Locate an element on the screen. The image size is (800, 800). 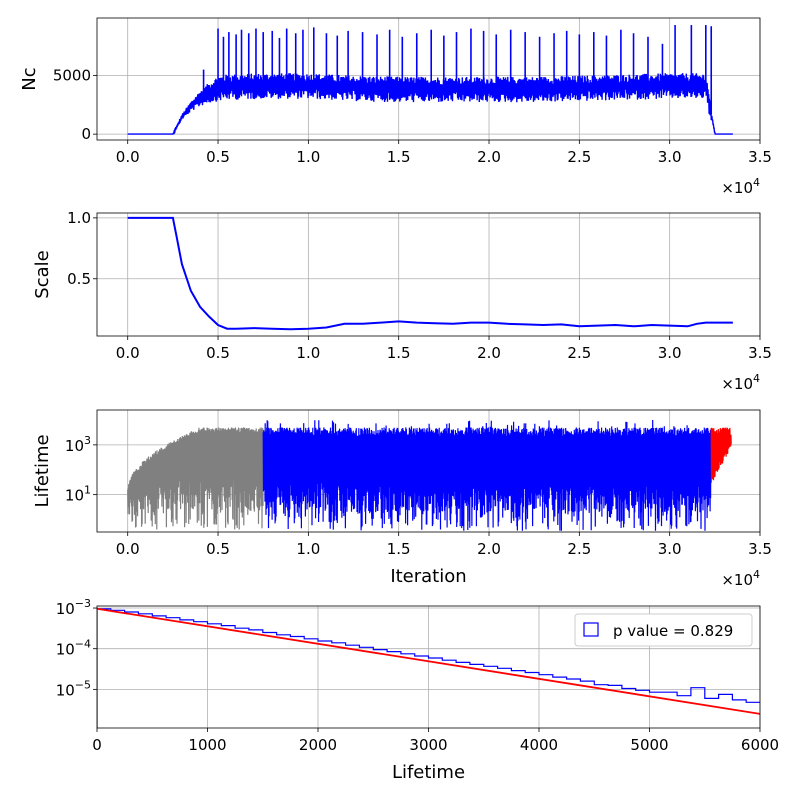
x-tick-label: 1000 is located at coordinates (207, 745).